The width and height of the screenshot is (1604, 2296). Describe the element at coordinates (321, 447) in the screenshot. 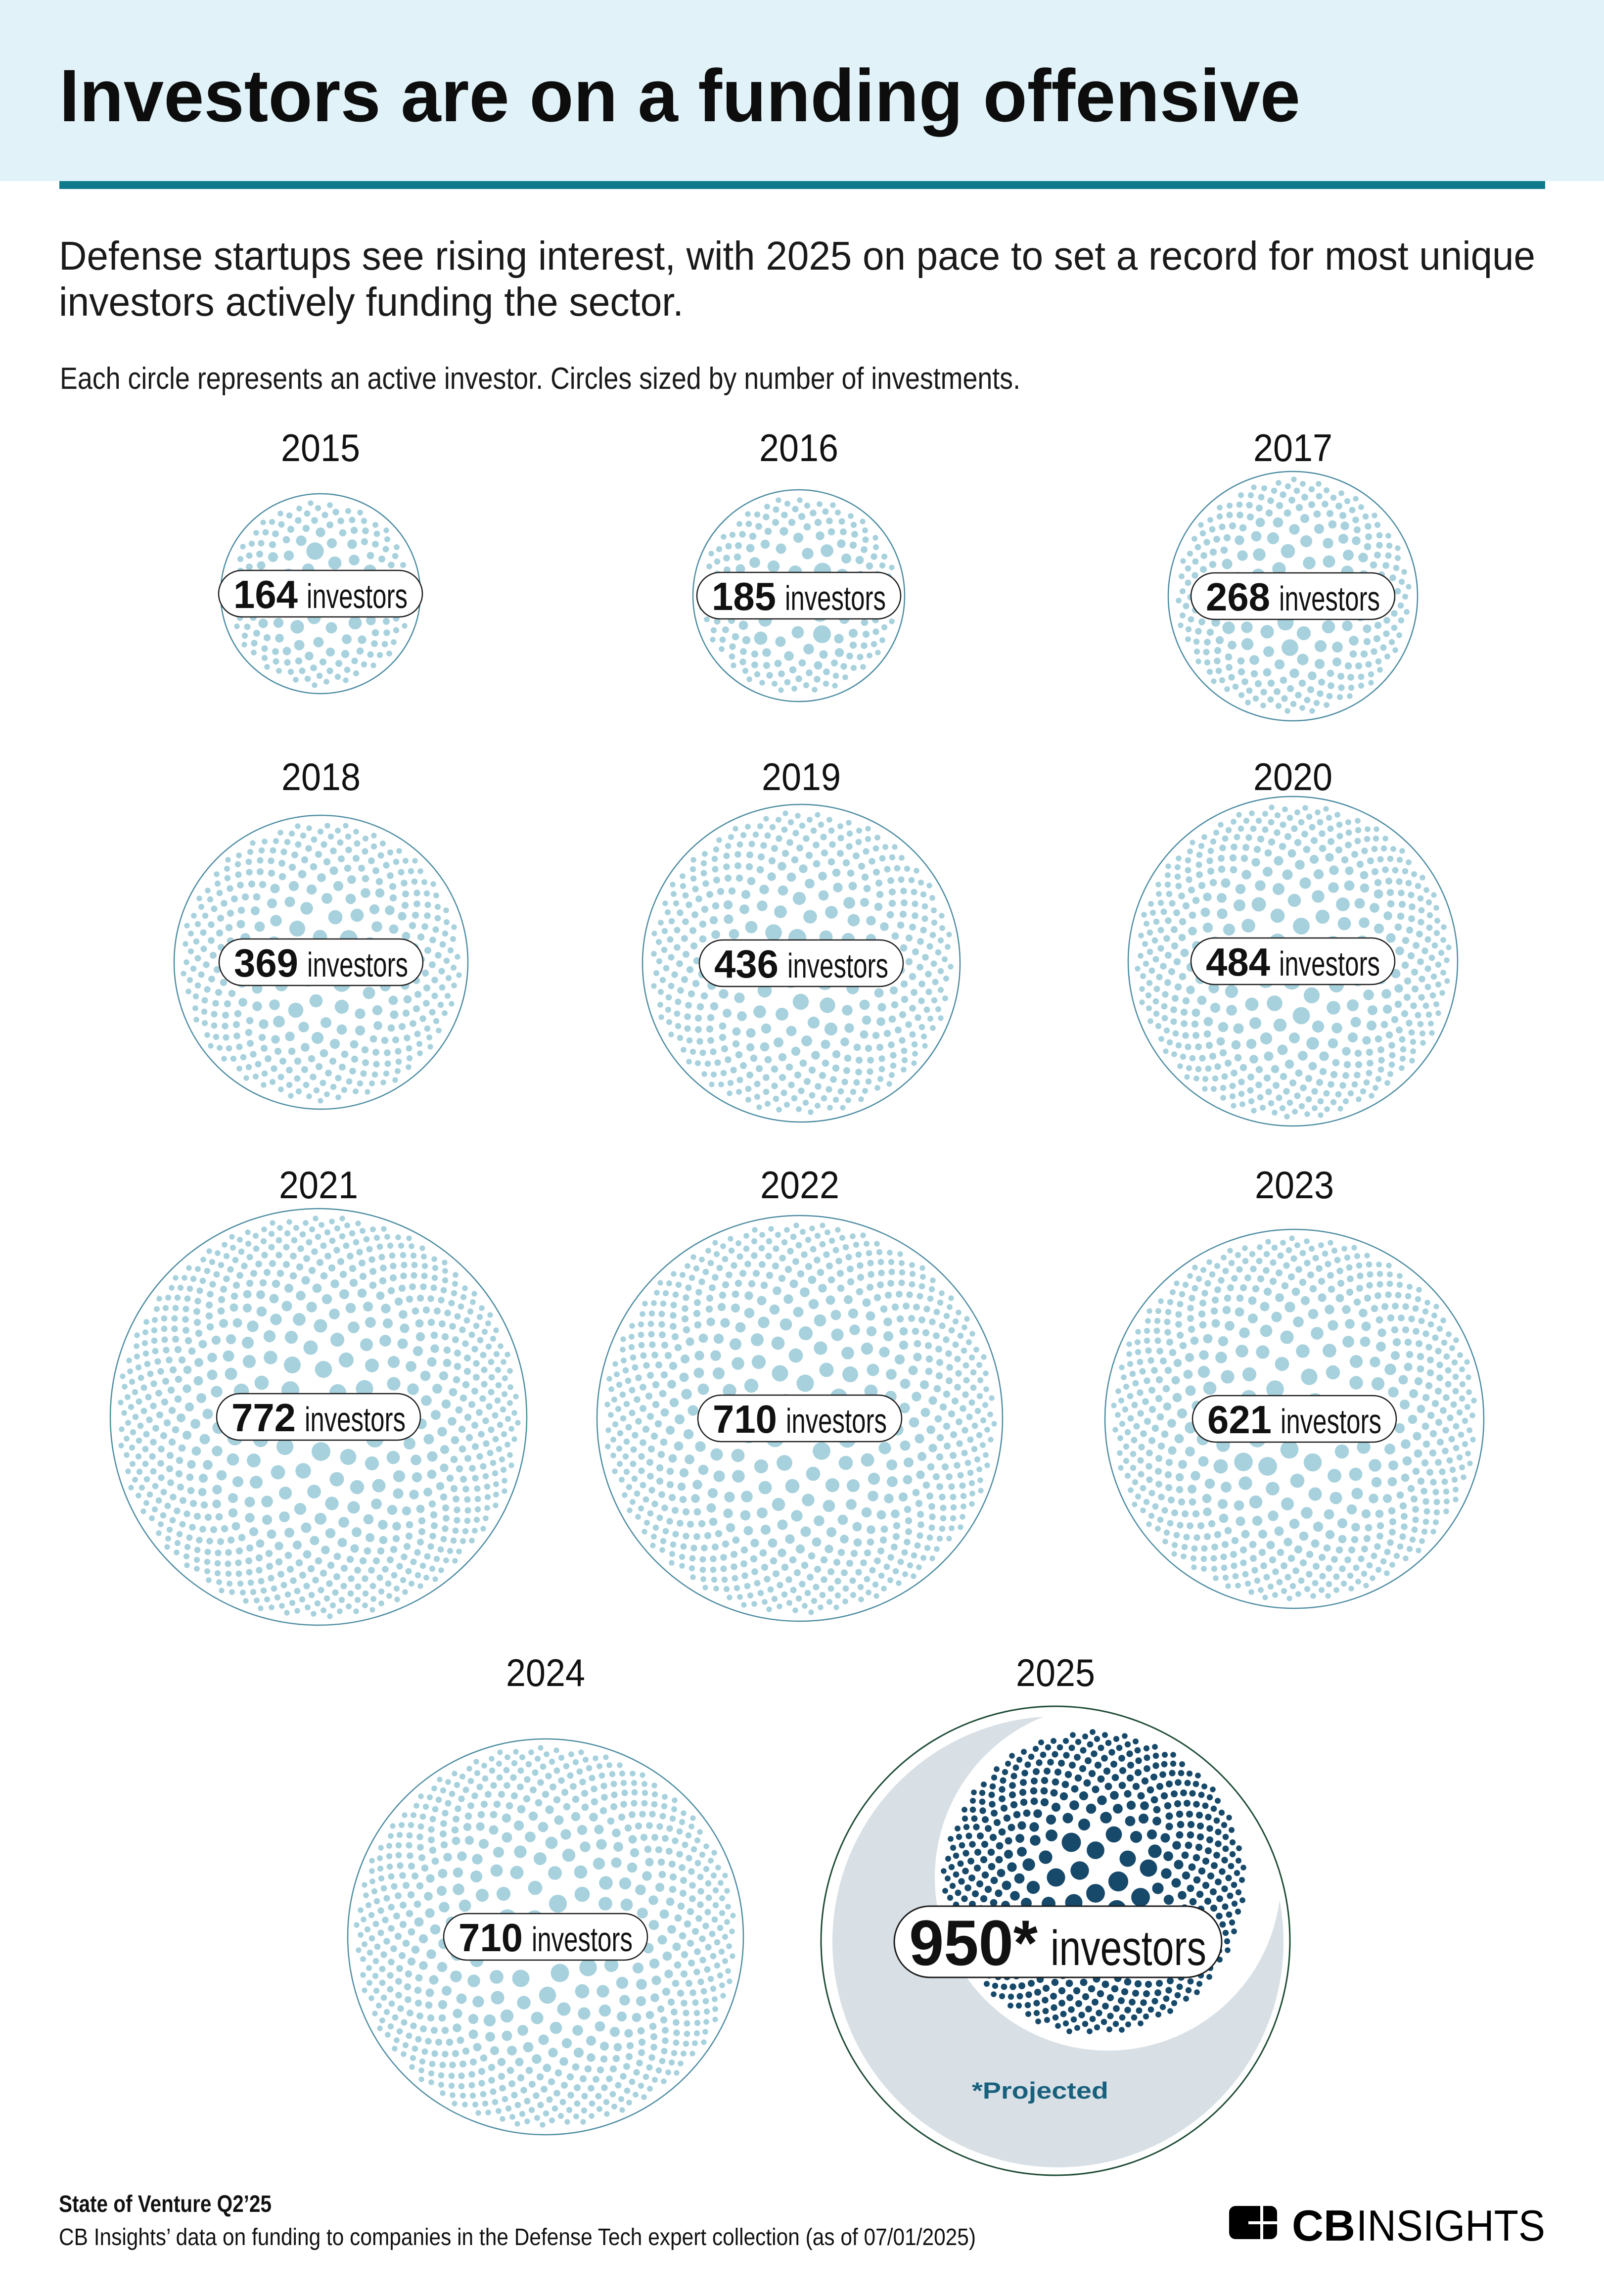

I see `svg-text: 2015` at that location.